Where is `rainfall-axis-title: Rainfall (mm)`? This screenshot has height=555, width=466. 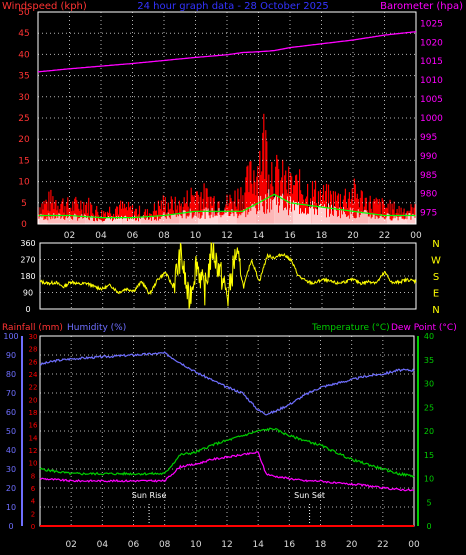
rainfall-axis-title: Rainfall (mm) is located at coordinates (32, 328).